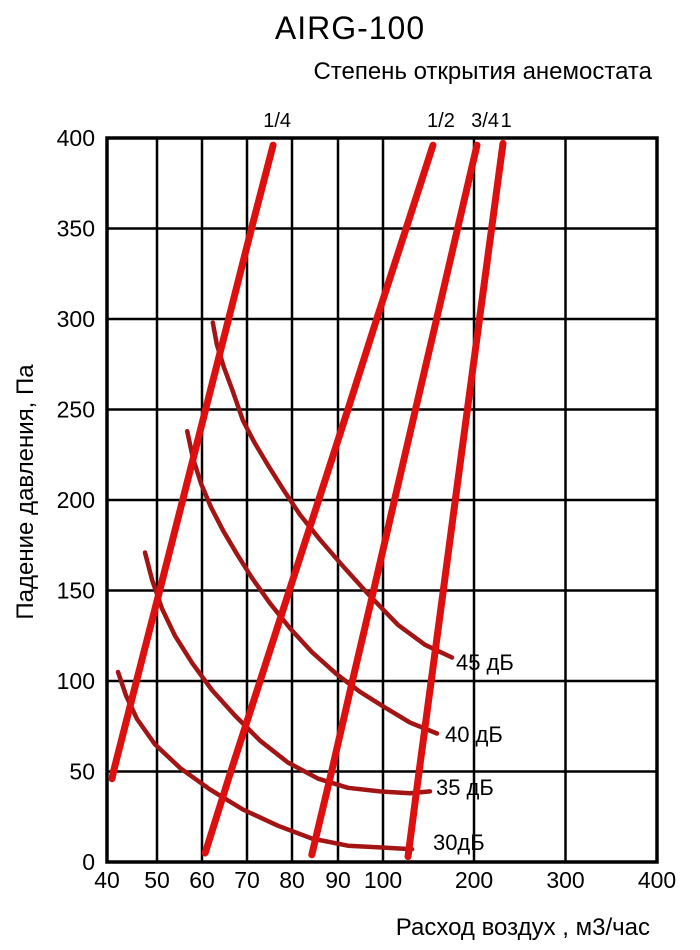  I want to click on x-tick-400: 400, so click(657, 880).